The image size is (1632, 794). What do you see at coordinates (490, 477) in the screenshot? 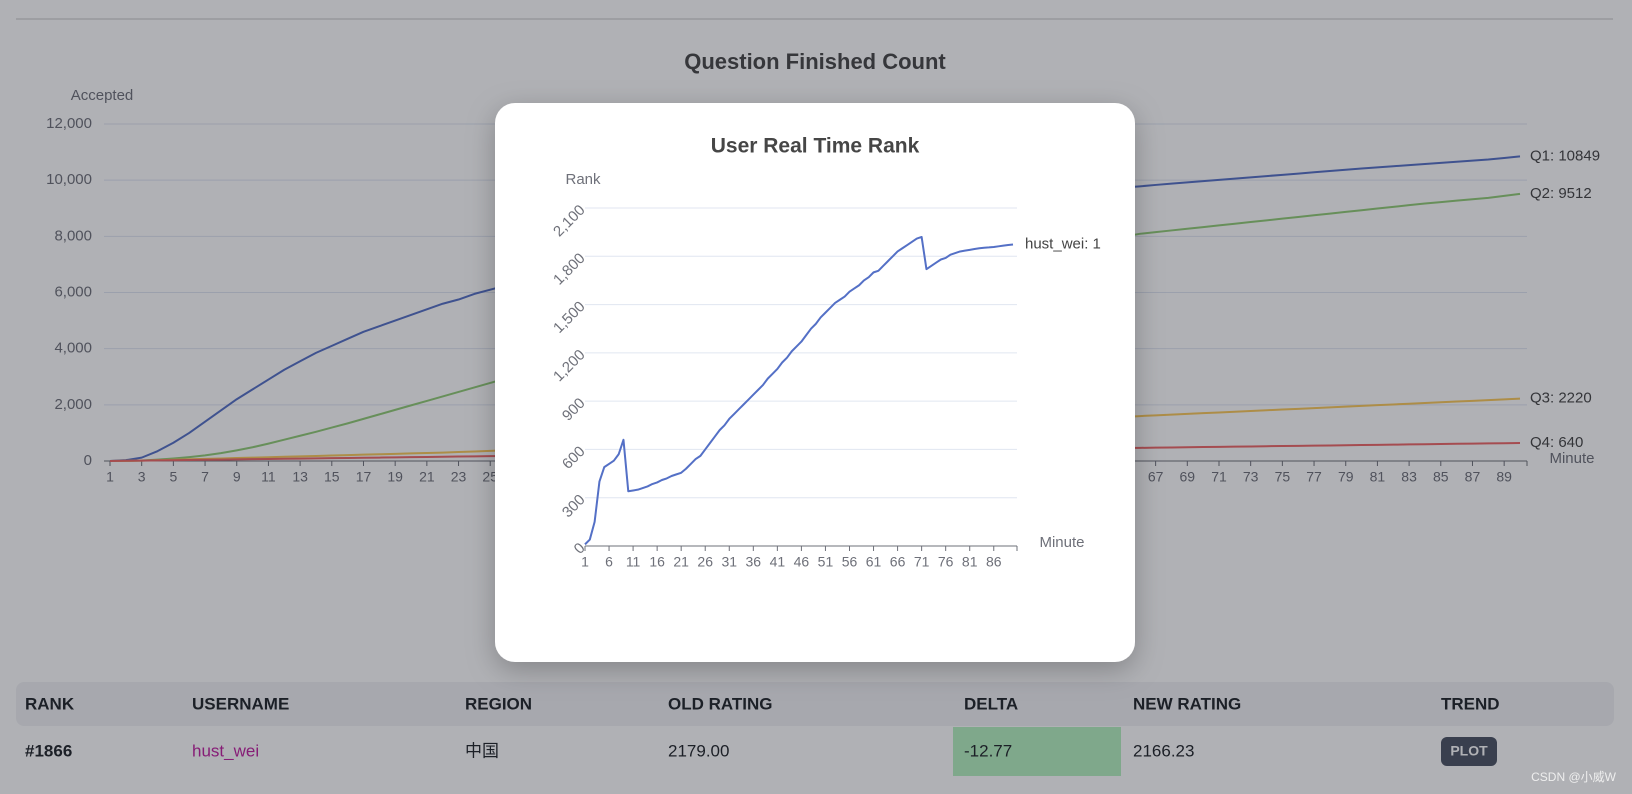
I see `x-tick-label: 25` at bounding box center [490, 477].